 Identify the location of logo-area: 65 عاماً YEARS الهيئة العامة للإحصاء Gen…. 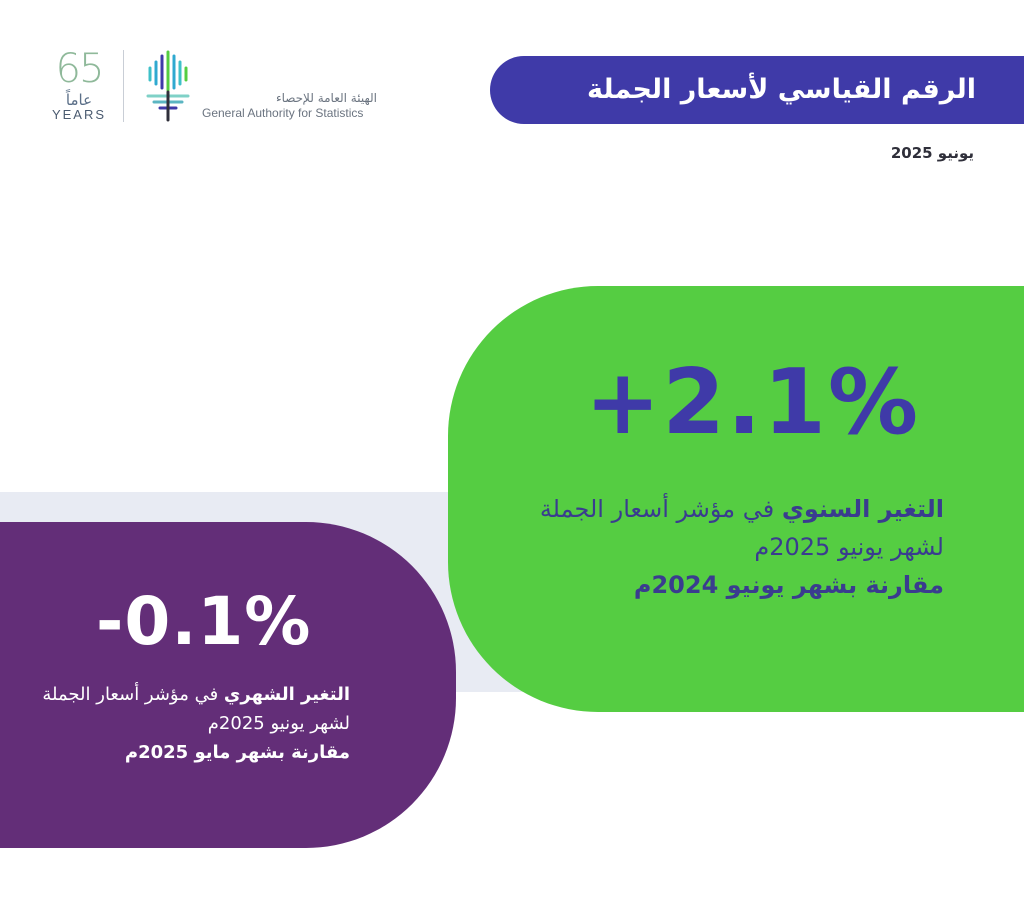
(214, 89).